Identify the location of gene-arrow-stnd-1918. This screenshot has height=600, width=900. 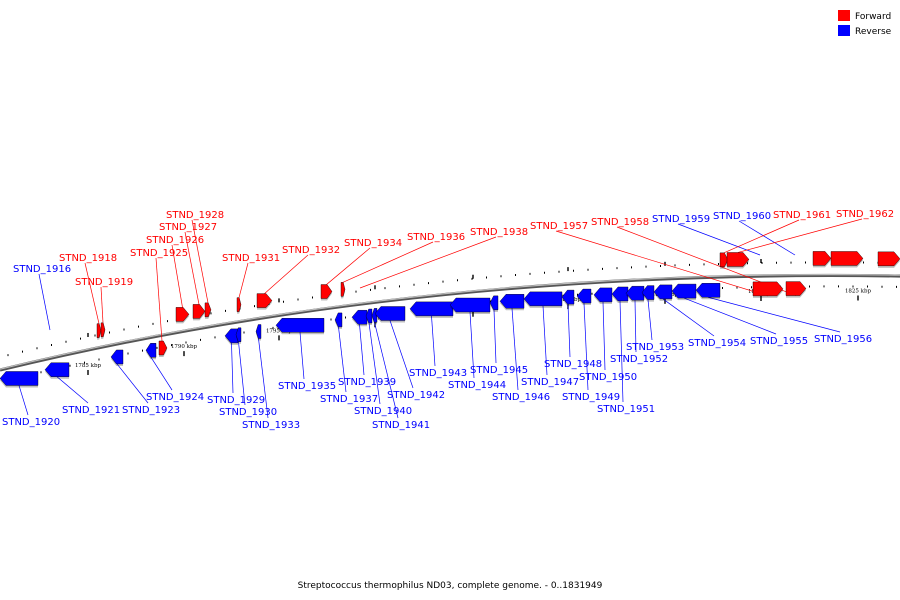
(99, 331).